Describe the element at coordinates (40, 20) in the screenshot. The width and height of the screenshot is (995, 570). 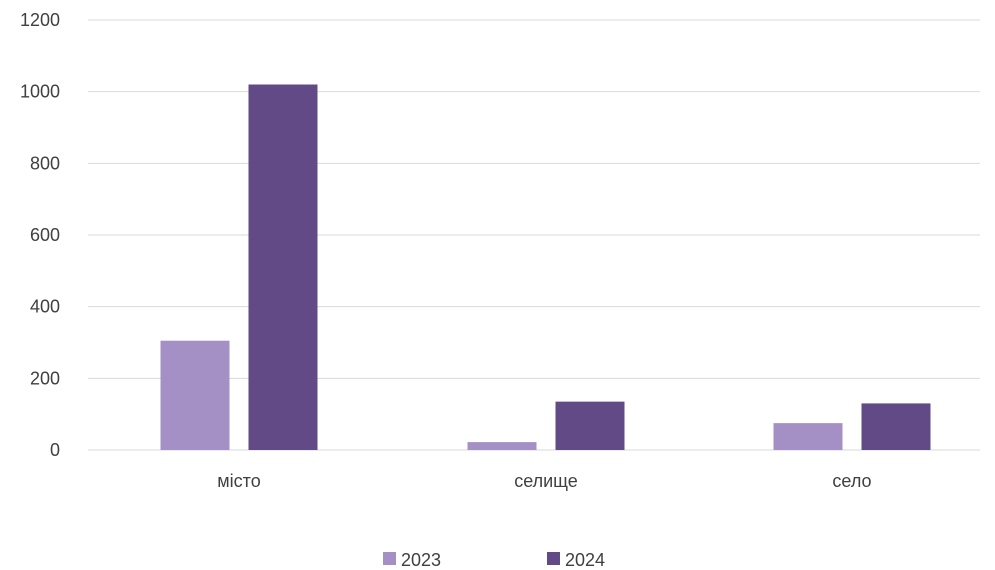
I see `y-tick-label-1200: 1200` at that location.